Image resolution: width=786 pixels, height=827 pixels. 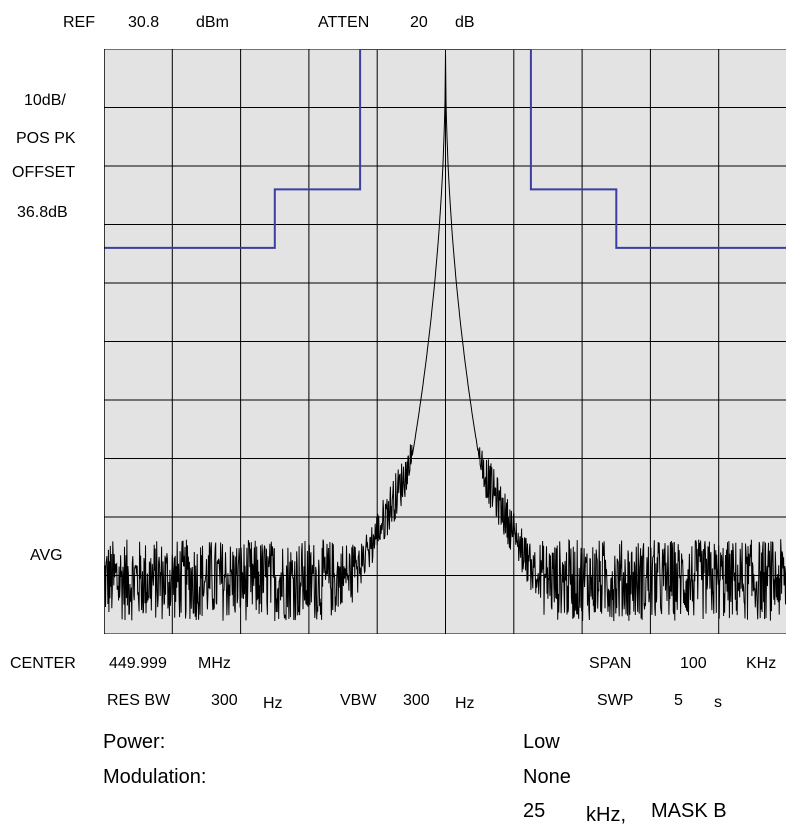 What do you see at coordinates (45, 100) in the screenshot?
I see `scale-label: 10dB/` at bounding box center [45, 100].